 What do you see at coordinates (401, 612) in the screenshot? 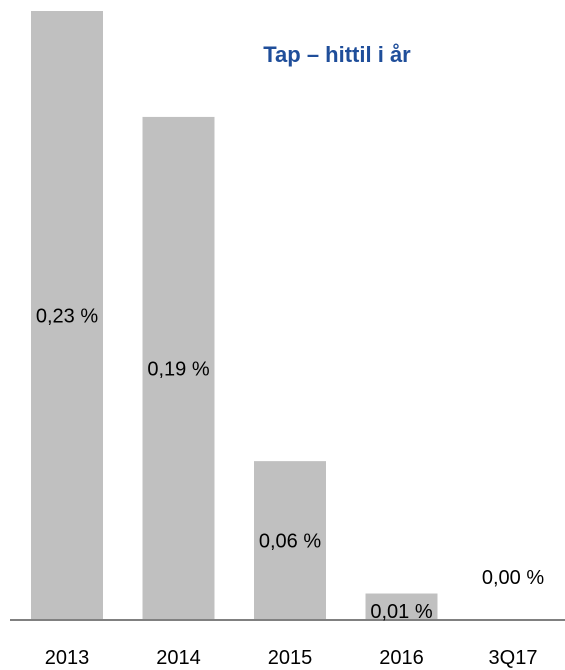
I see `data-label-2016: 0,01 %` at bounding box center [401, 612].